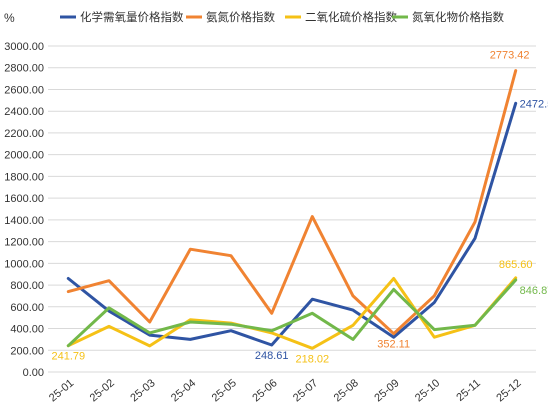  What do you see at coordinates (313, 359) in the screenshot?
I see `data-label: 218.02` at bounding box center [313, 359].